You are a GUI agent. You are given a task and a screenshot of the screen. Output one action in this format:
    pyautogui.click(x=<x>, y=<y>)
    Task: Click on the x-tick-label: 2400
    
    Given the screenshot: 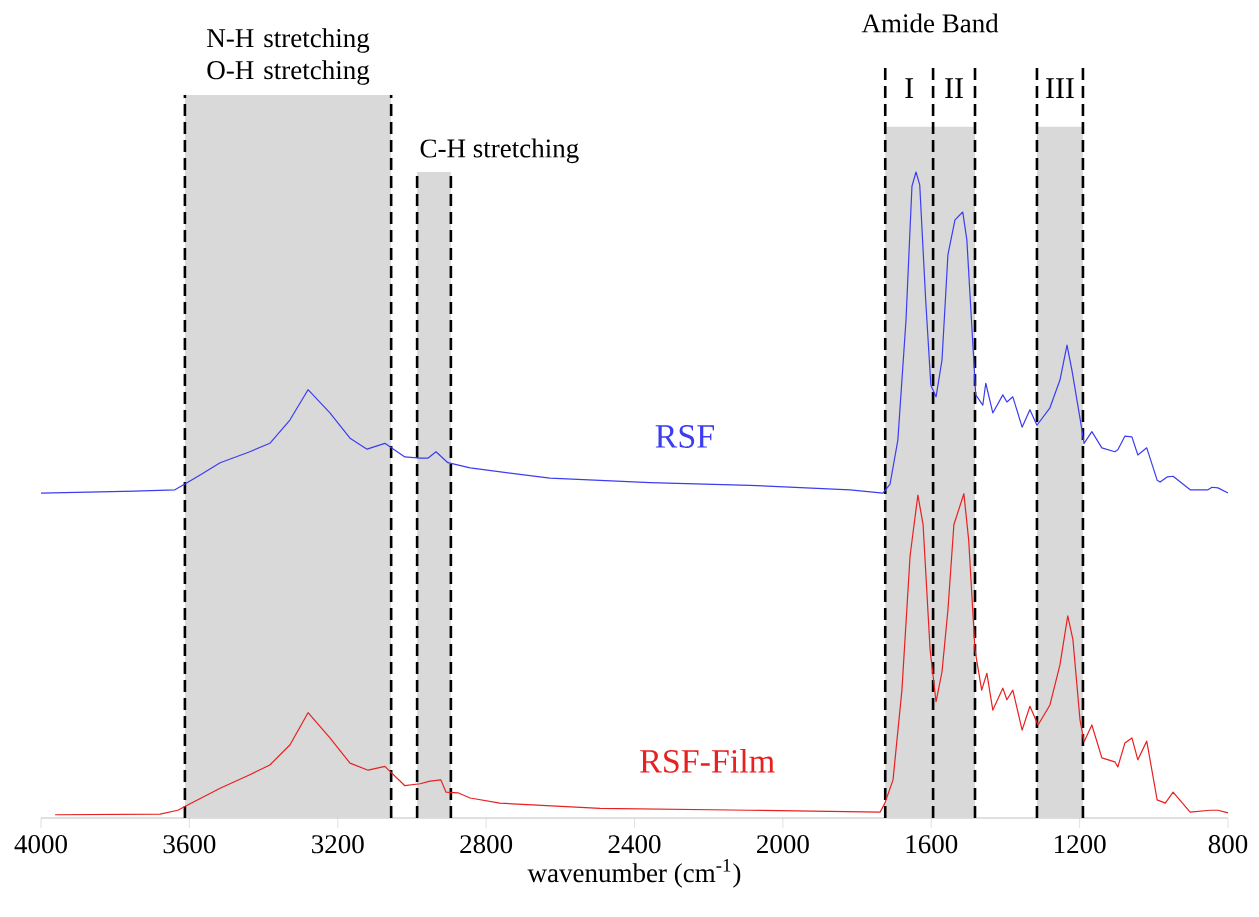 What is the action you would take?
    pyautogui.click(x=634, y=844)
    